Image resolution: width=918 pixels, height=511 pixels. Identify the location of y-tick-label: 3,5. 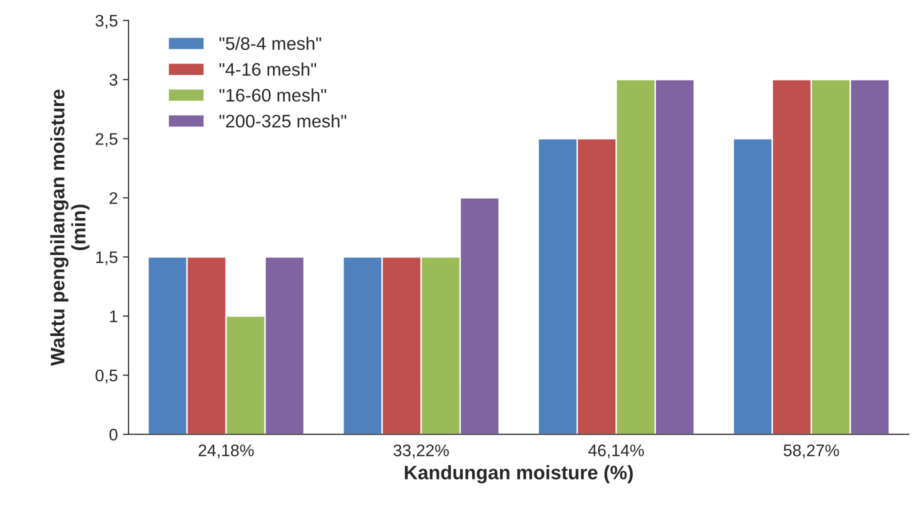
(107, 21).